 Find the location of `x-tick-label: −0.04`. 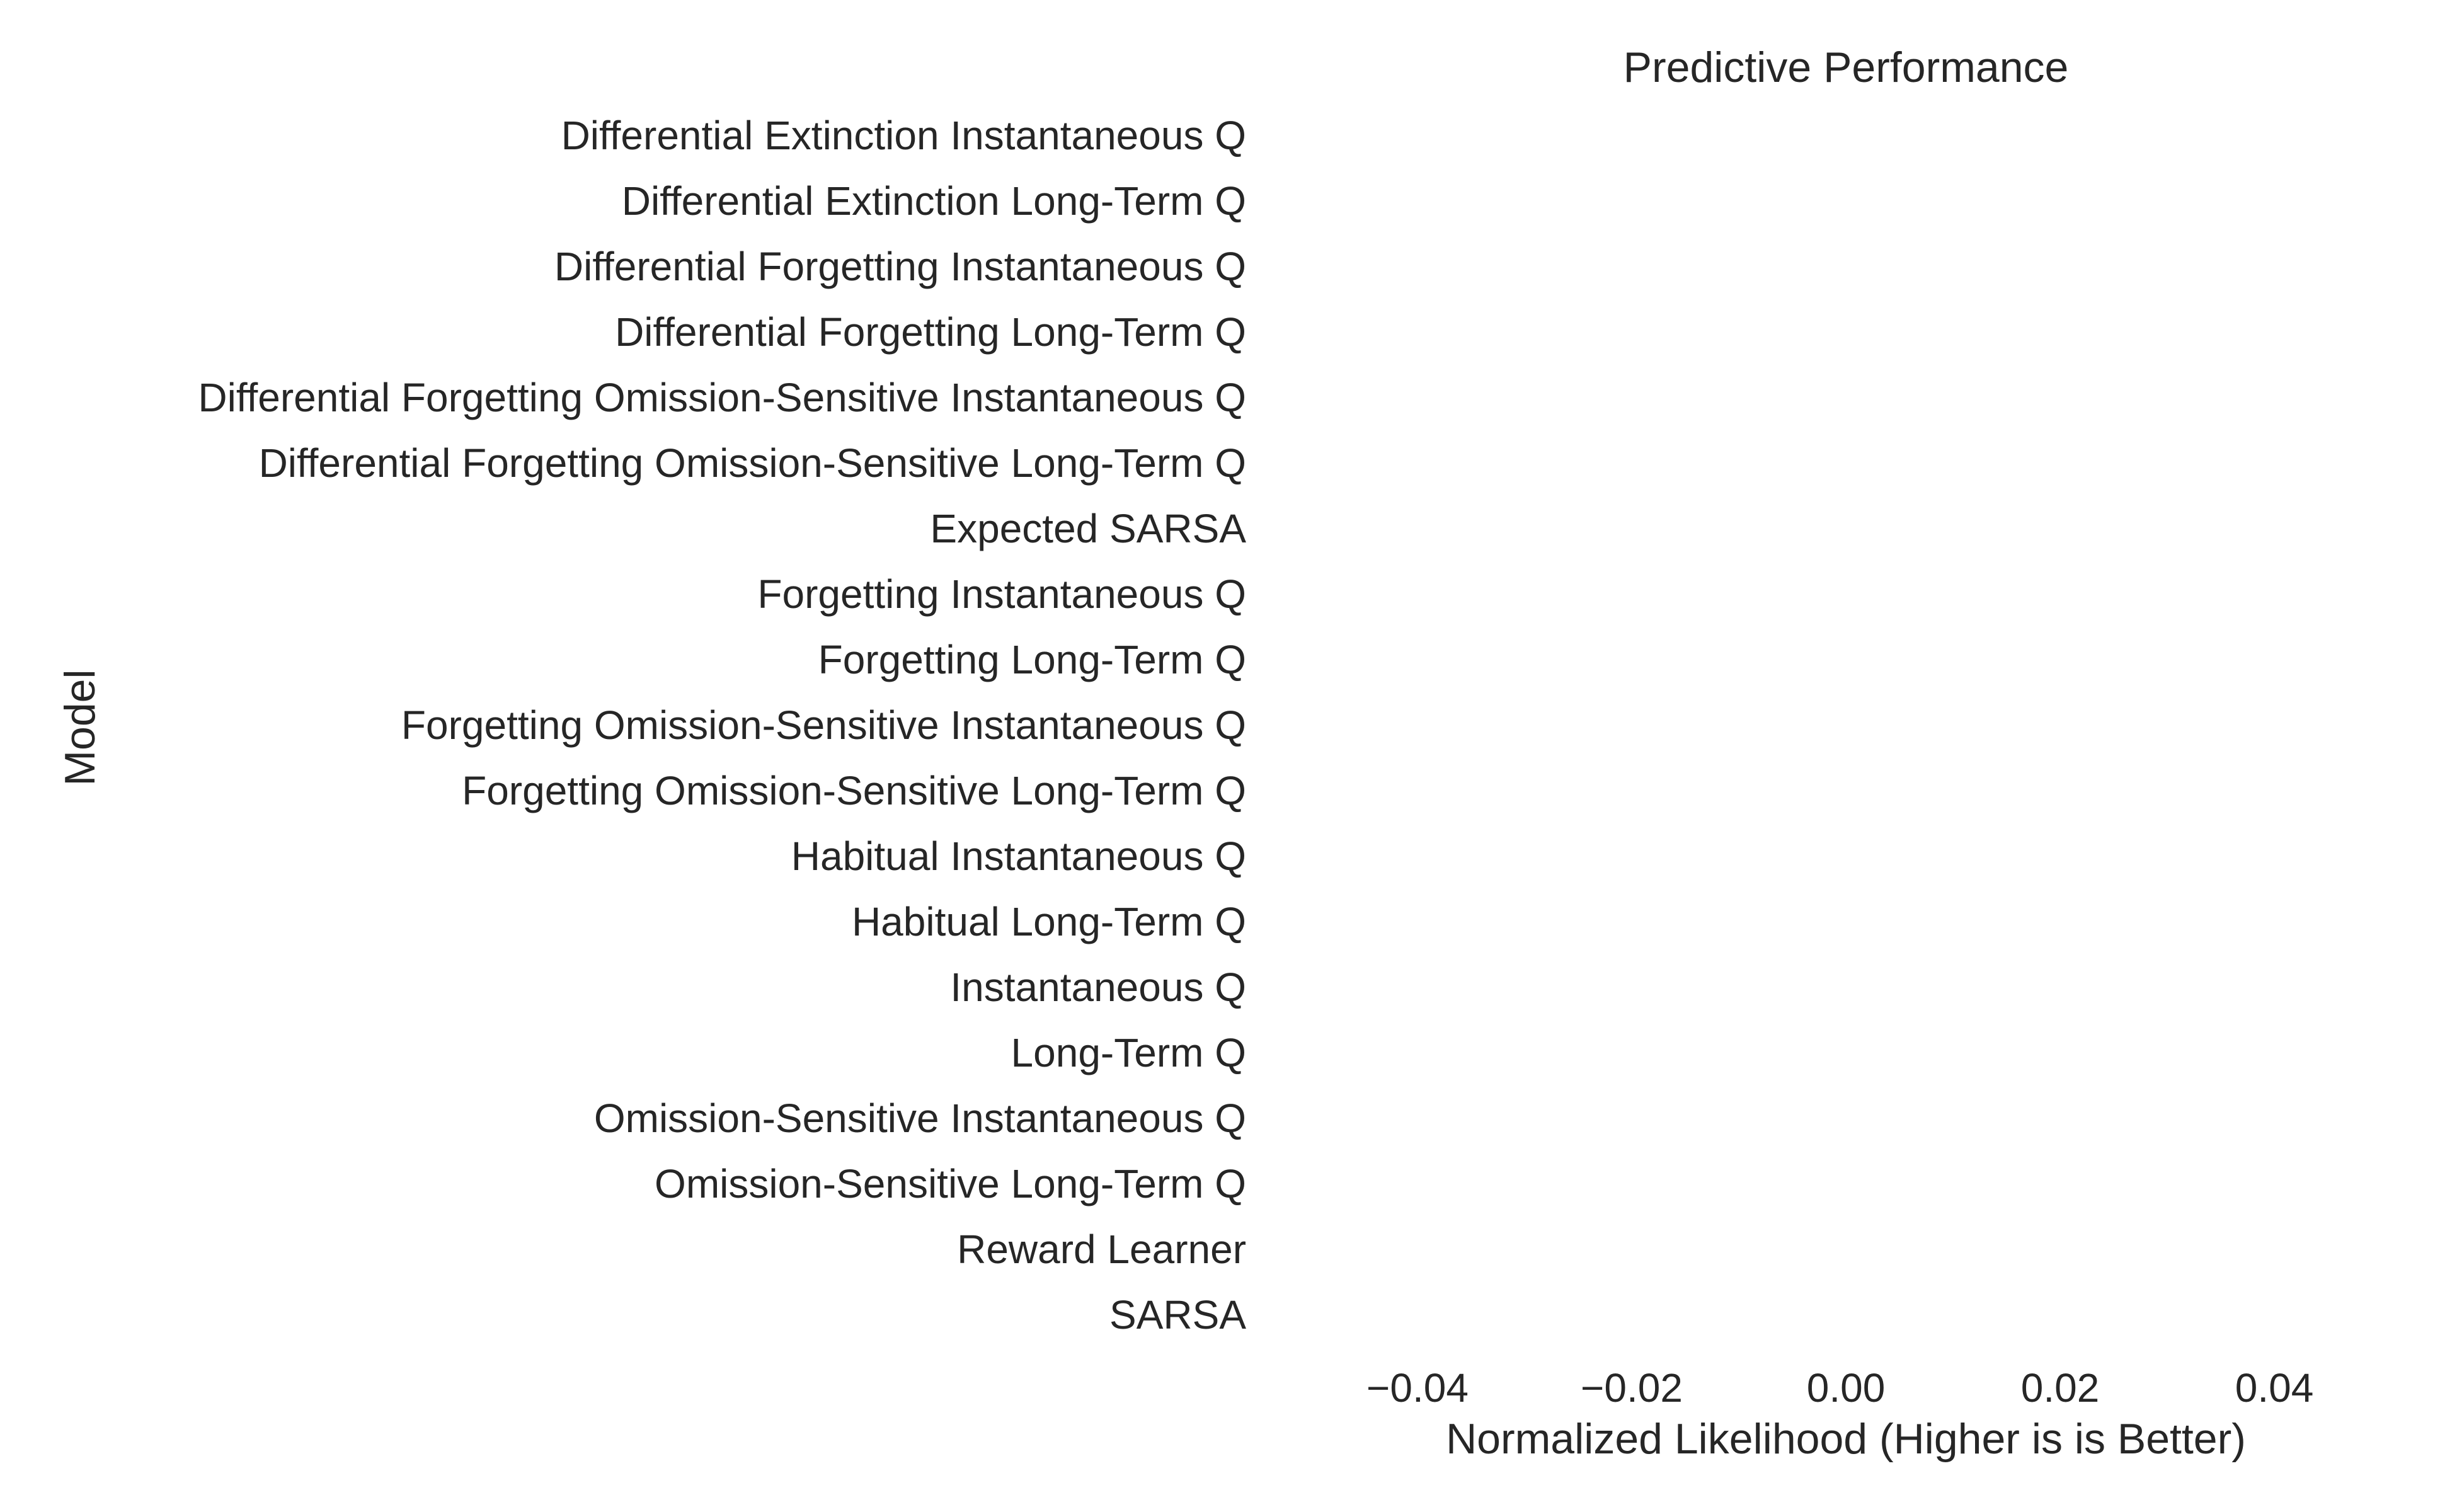

x-tick-label: −0.04 is located at coordinates (1417, 1388).